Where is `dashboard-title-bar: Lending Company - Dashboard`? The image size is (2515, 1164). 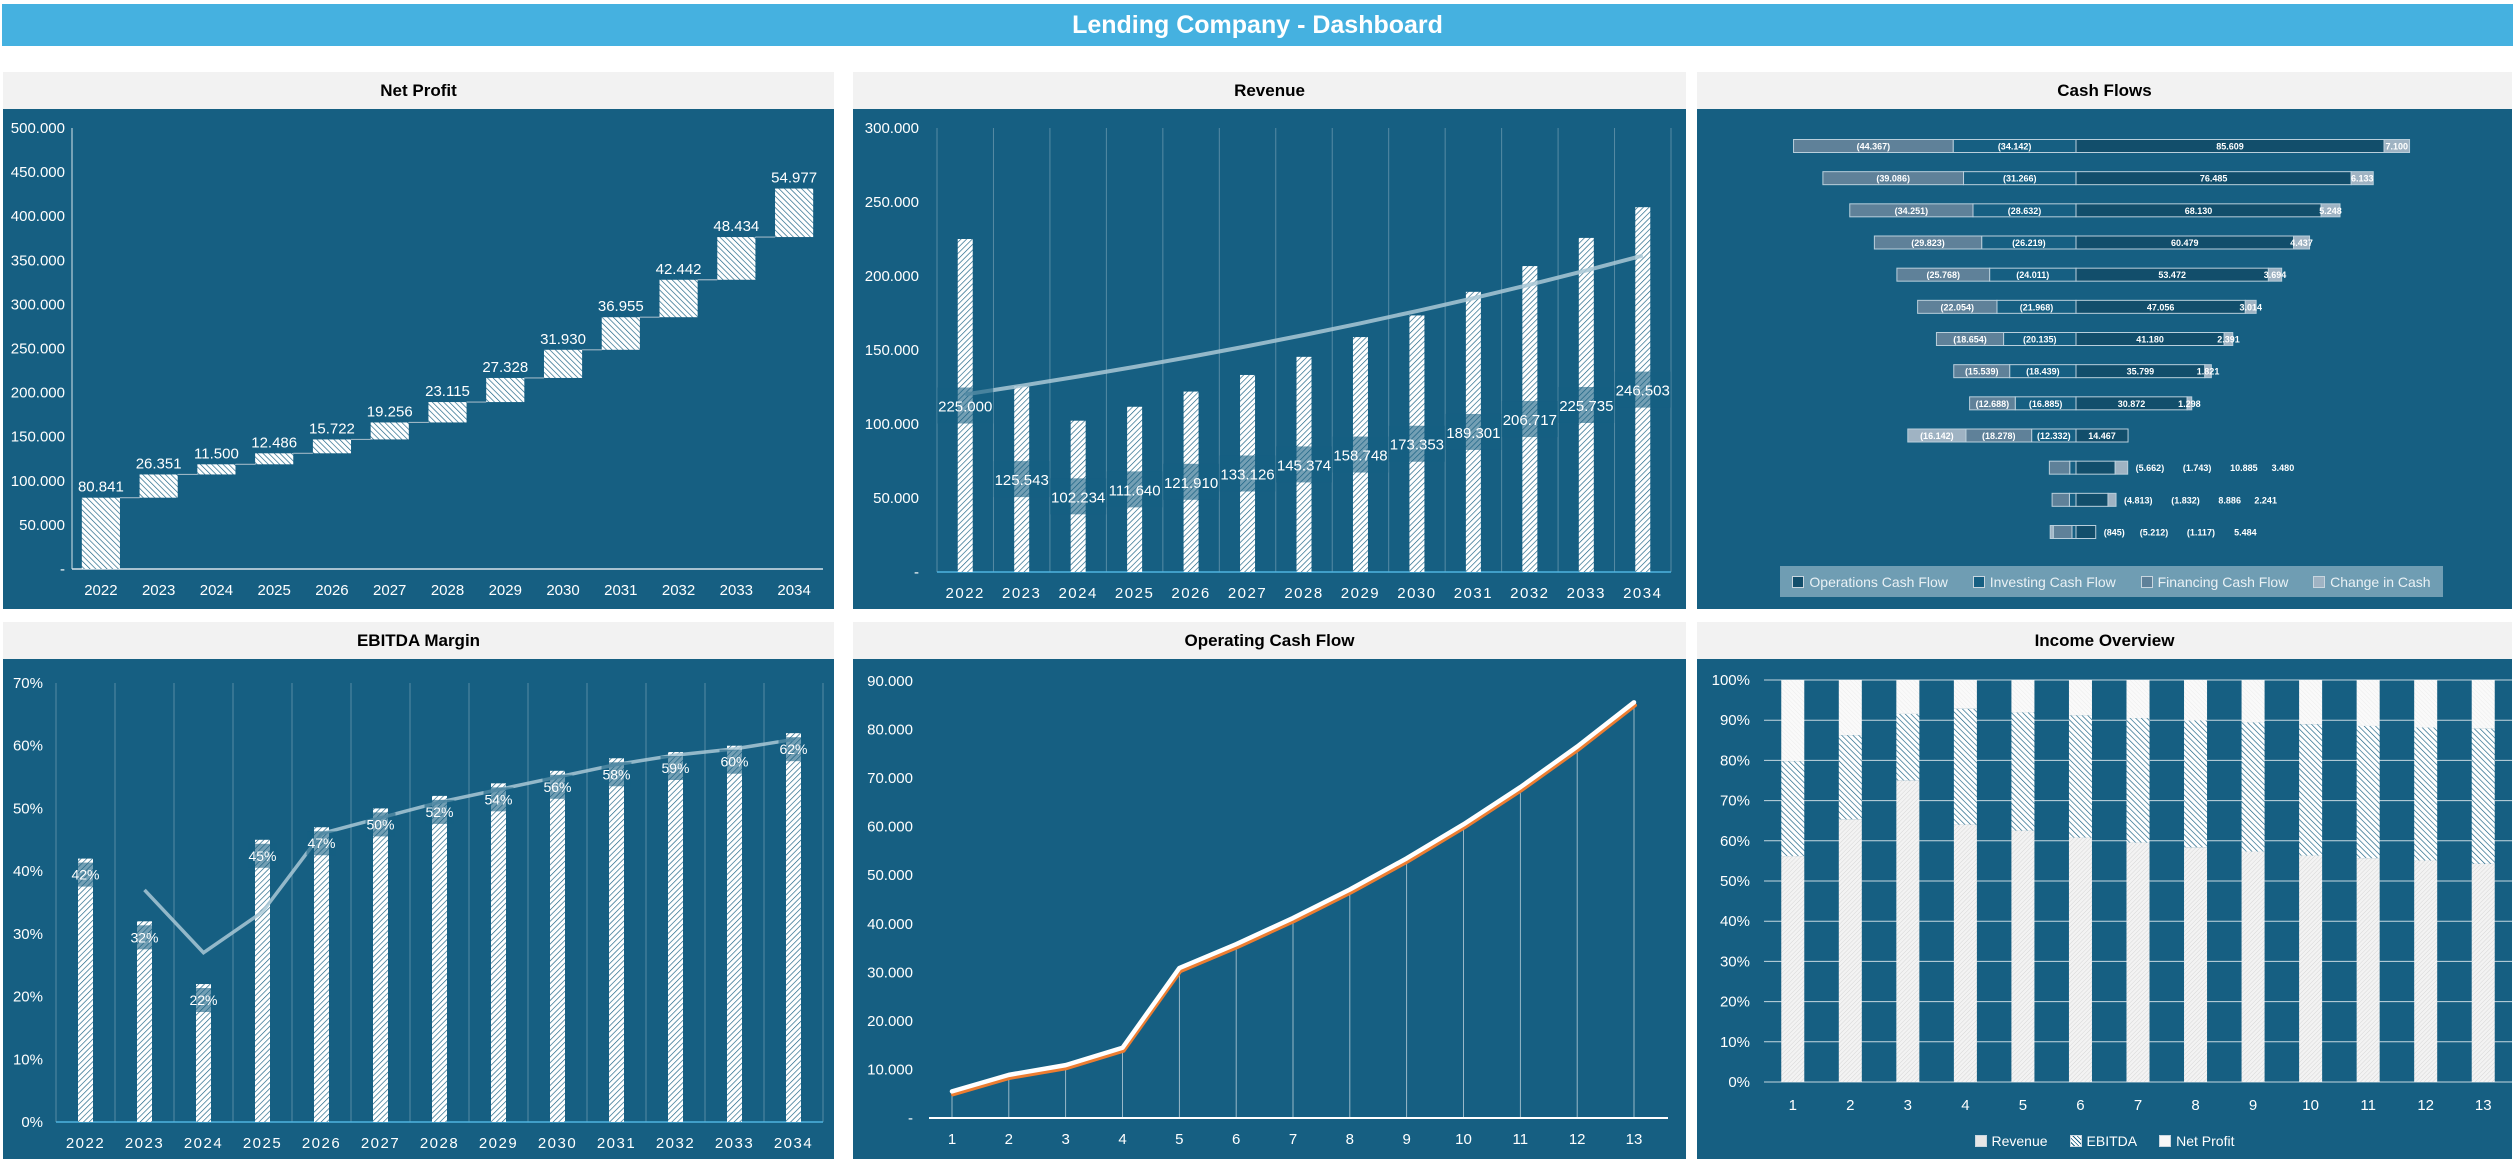
dashboard-title-bar: Lending Company - Dashboard is located at coordinates (1257, 25).